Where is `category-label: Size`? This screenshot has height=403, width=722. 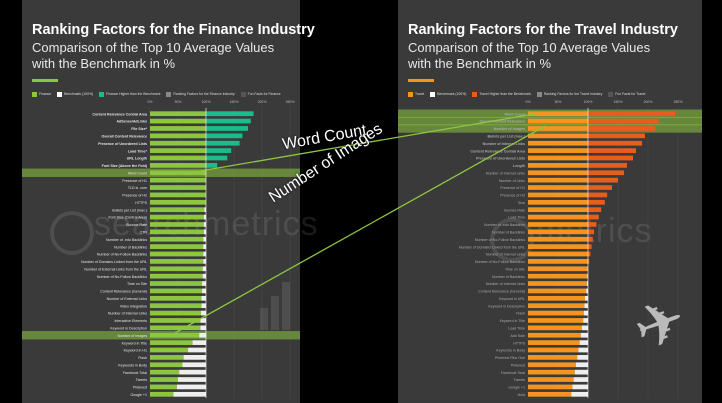
category-label: Size is located at coordinates (521, 203).